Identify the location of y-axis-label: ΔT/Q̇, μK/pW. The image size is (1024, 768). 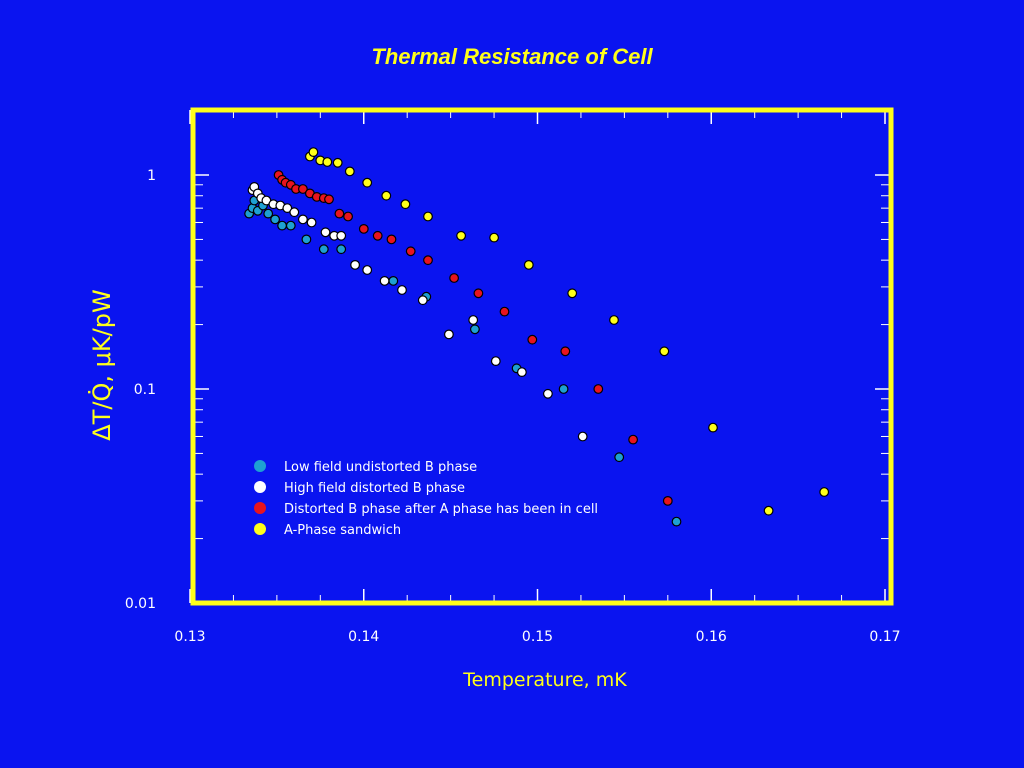
(102, 364).